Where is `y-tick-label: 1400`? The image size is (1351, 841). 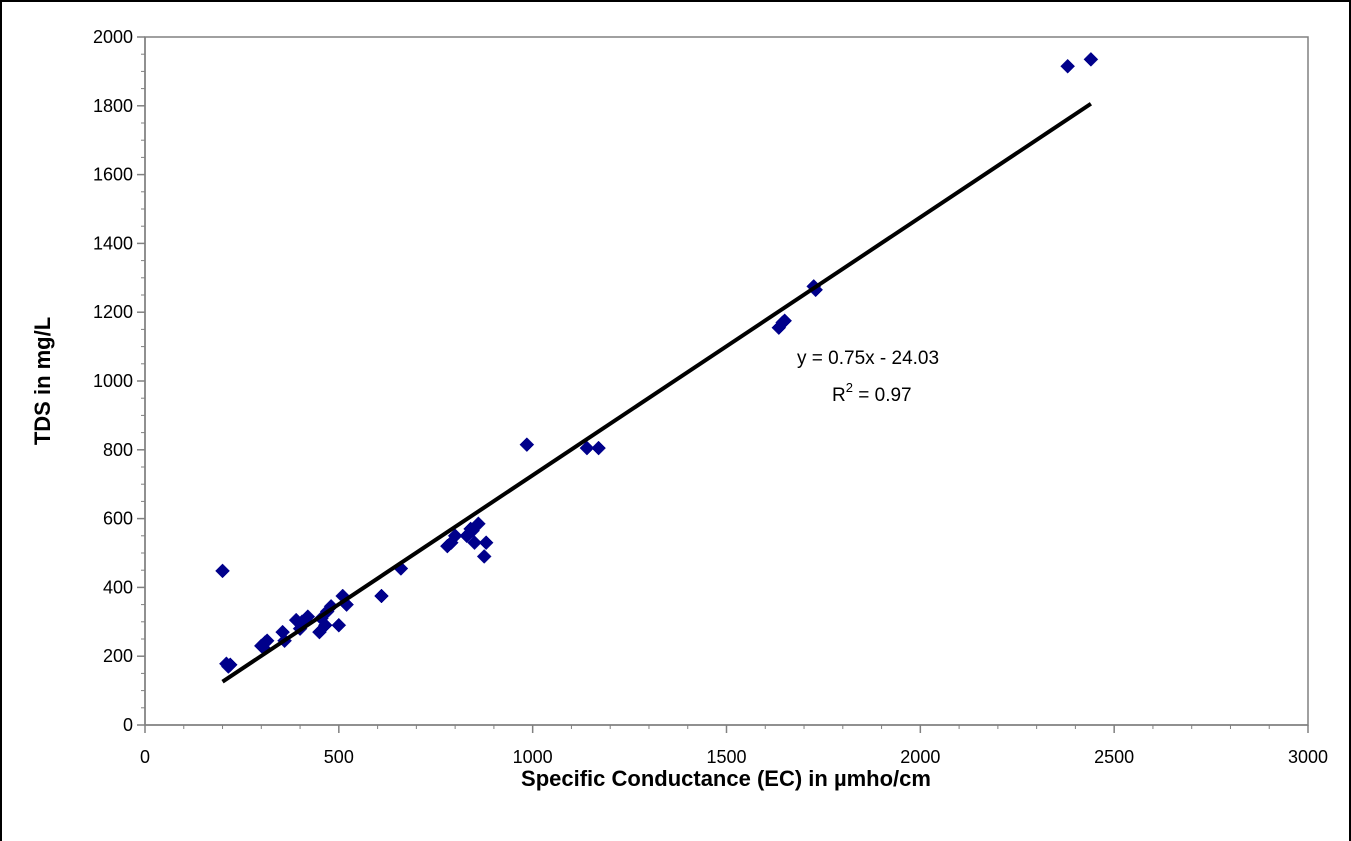
y-tick-label: 1400 is located at coordinates (113, 243).